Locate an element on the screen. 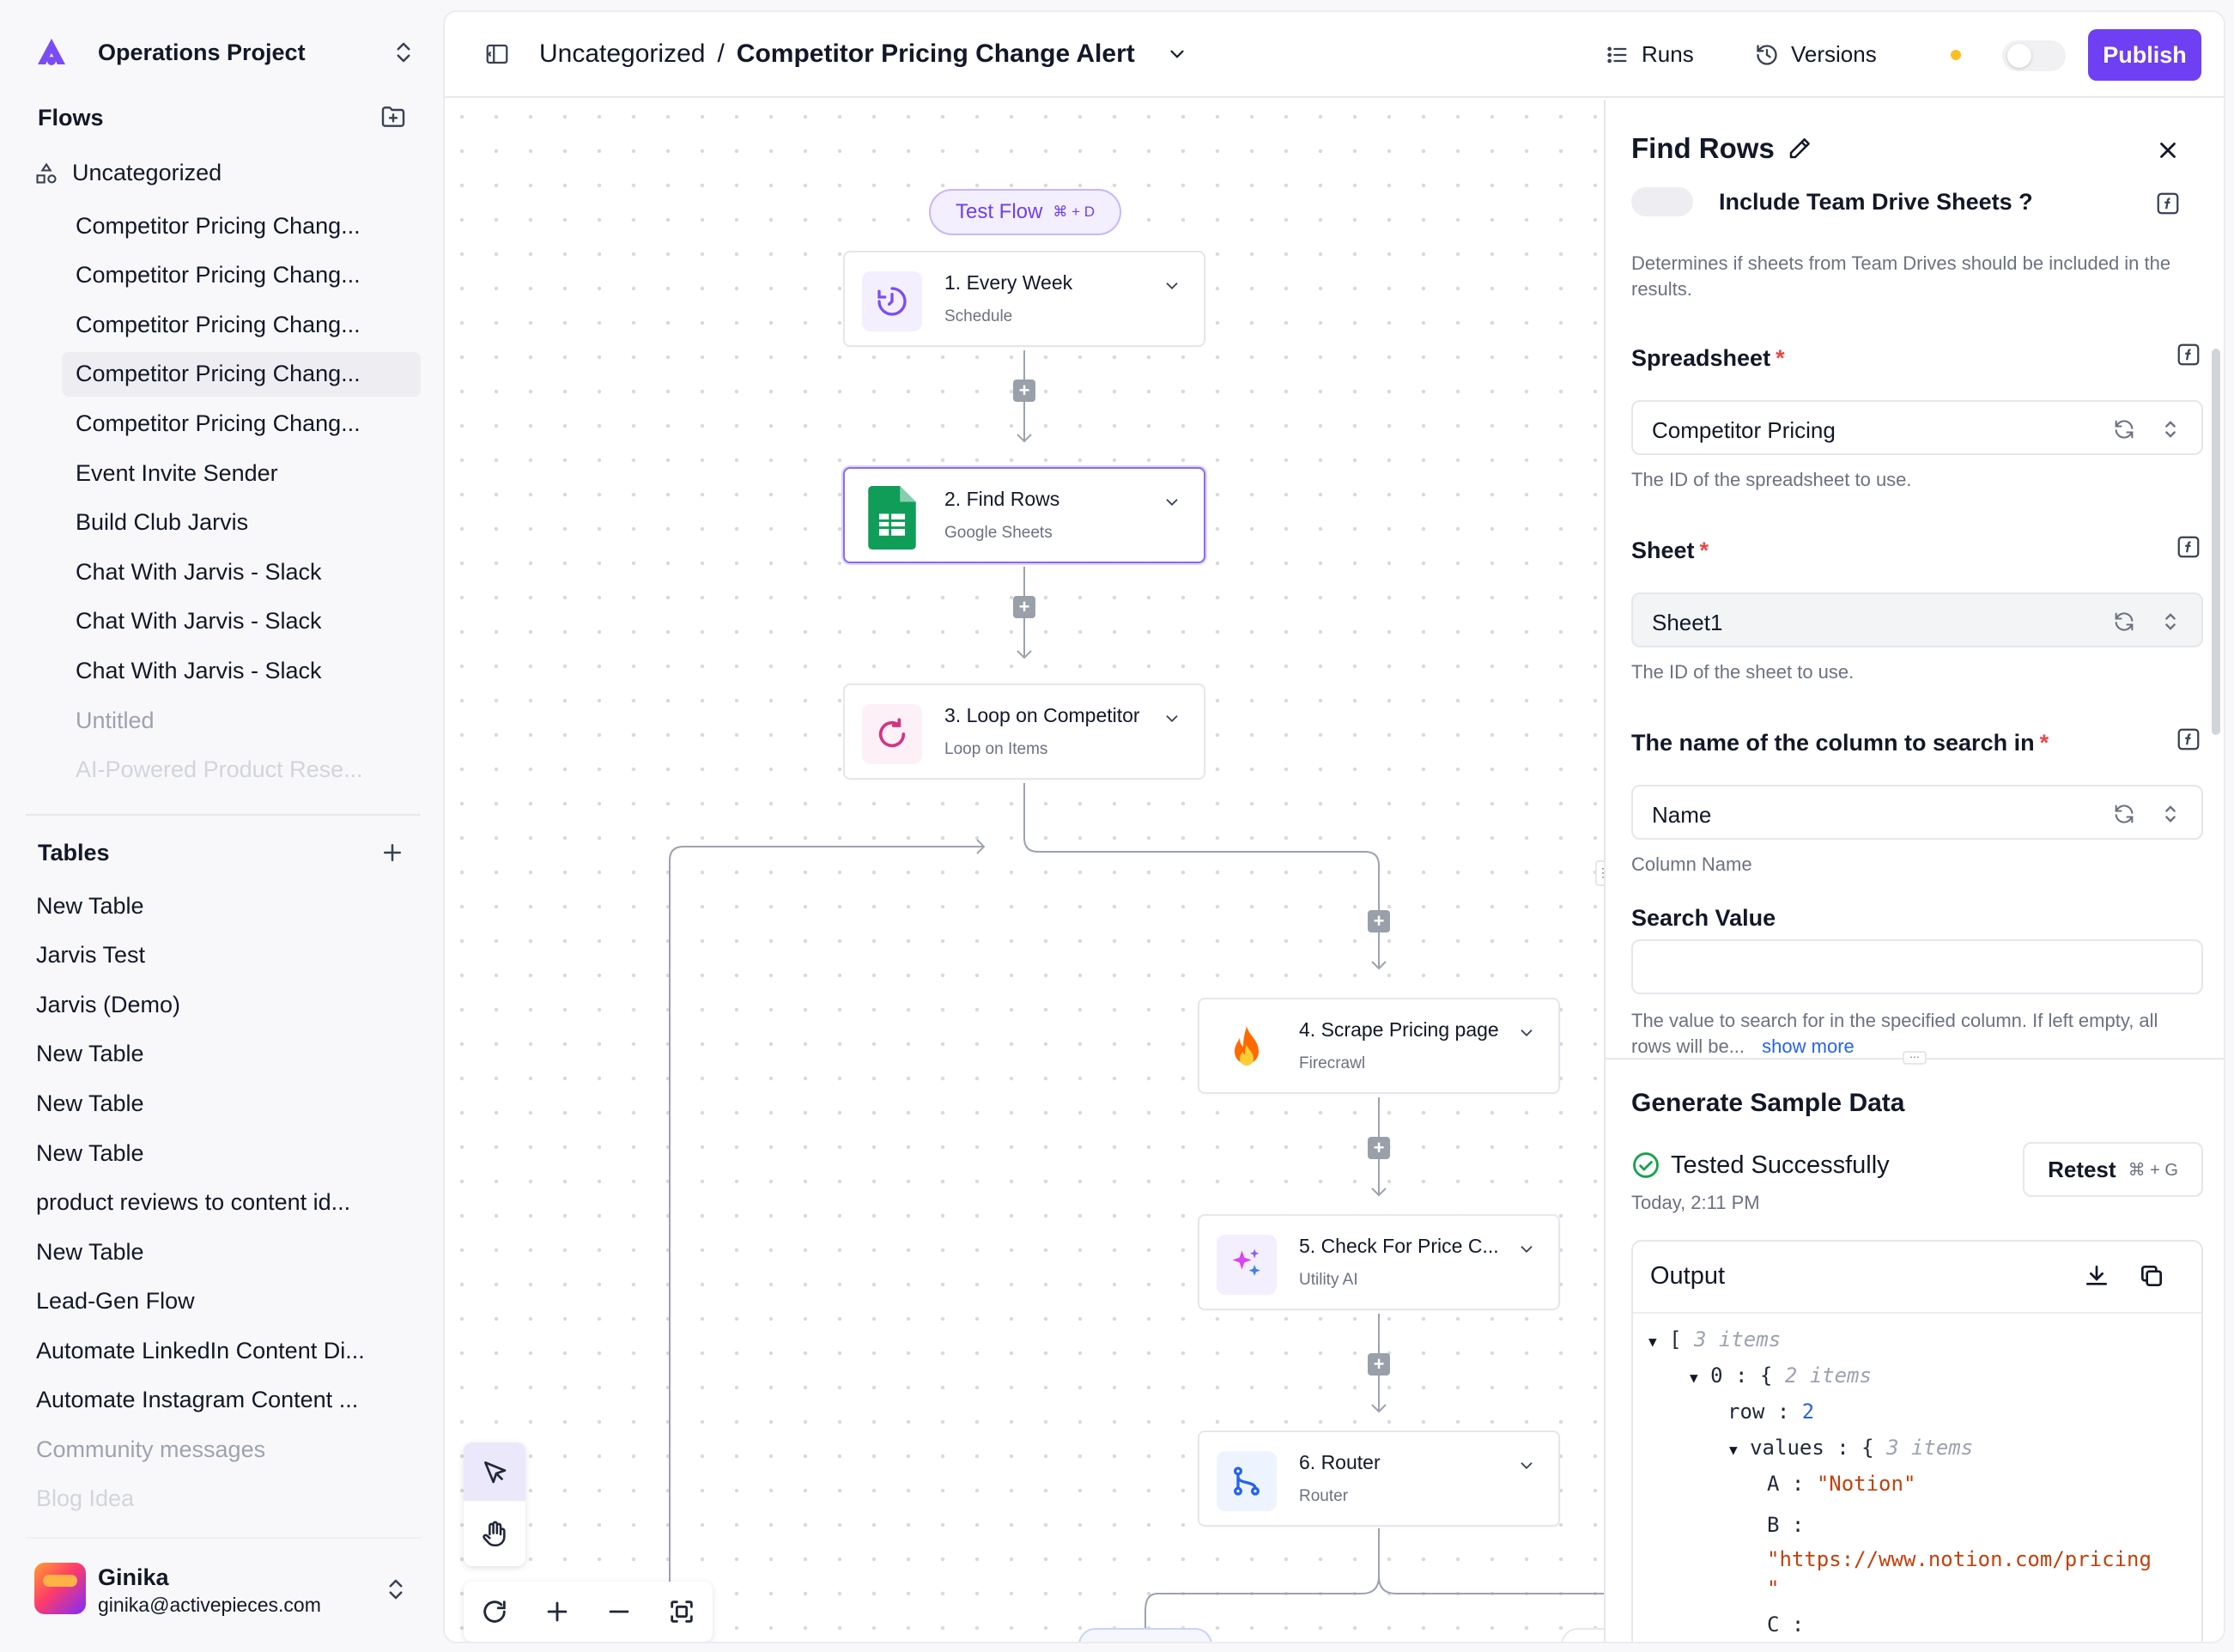  enable-flow-toggle is located at coordinates (2034, 55).